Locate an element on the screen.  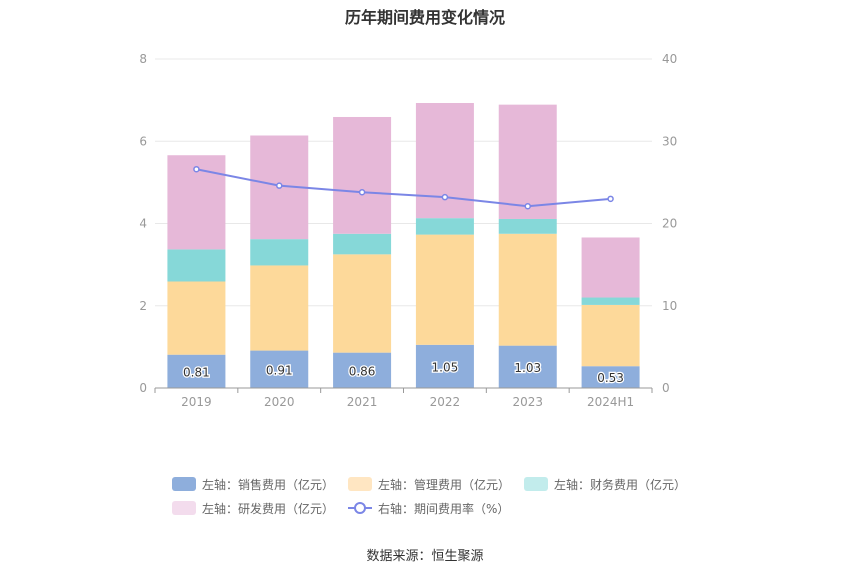
legend-item-sales: 左轴：销售费用（亿元） is located at coordinates (253, 484).